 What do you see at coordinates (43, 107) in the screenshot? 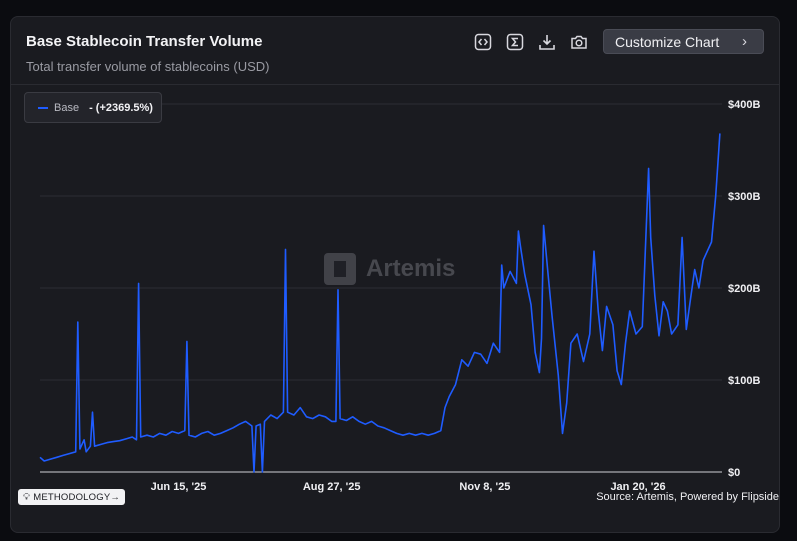
I see `legend-swatch` at bounding box center [43, 107].